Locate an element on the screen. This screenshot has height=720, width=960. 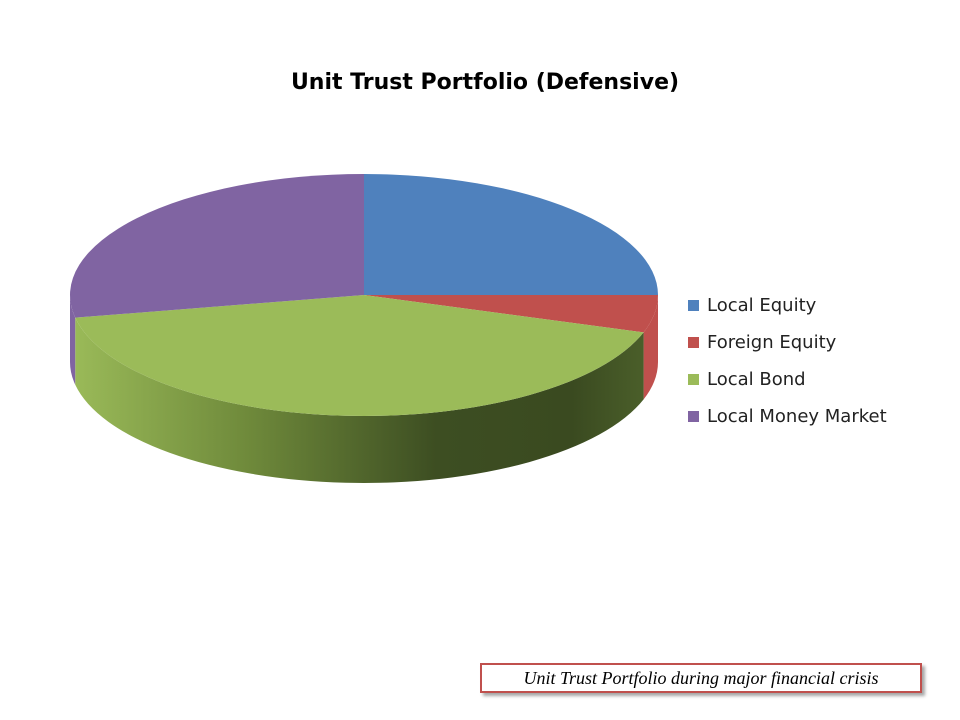
slice-local-money-market is located at coordinates (217, 246).